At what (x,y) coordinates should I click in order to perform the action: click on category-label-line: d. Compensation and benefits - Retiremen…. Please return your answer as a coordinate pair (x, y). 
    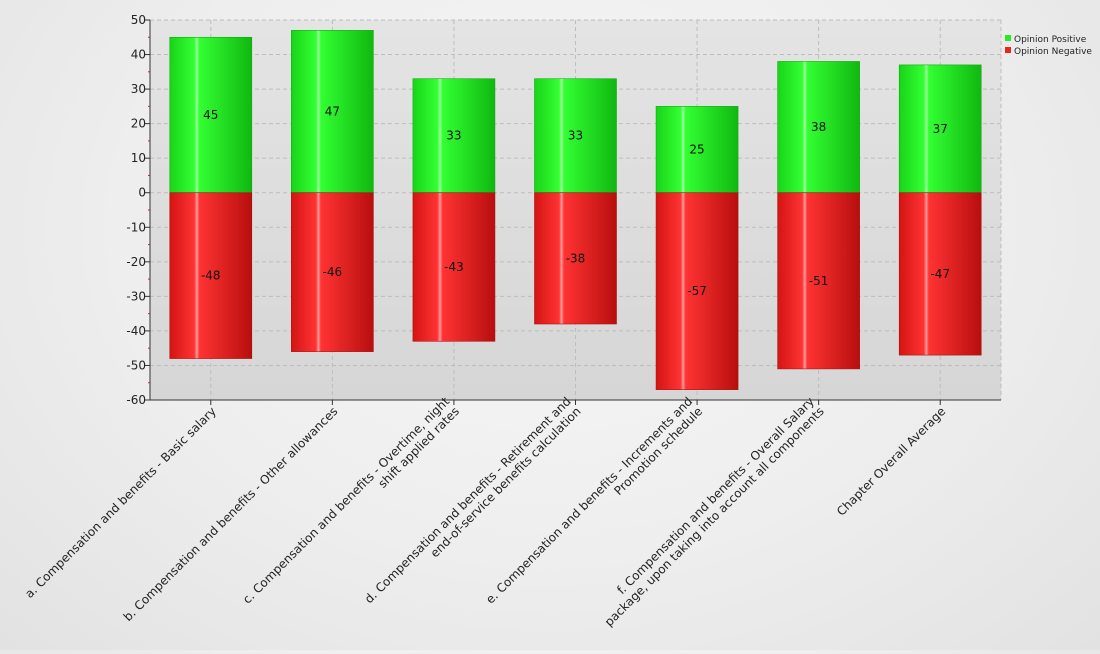
    Looking at the image, I should click on (468, 500).